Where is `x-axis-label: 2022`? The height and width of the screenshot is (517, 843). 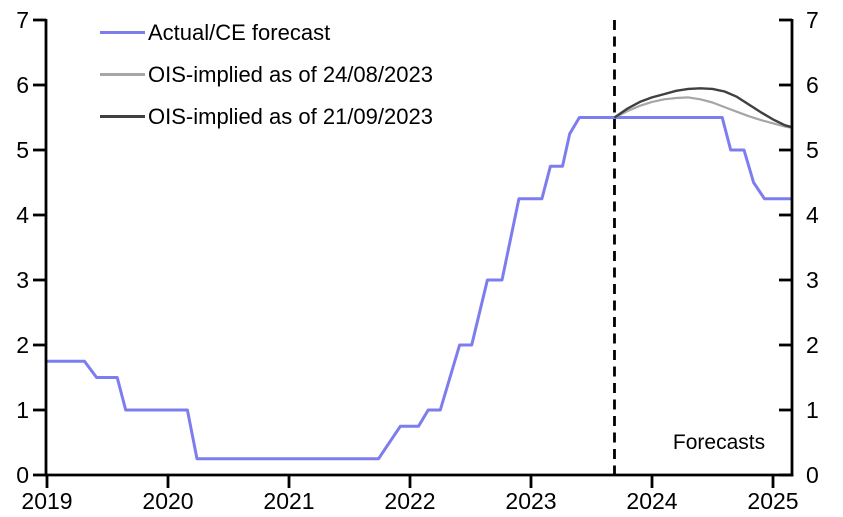
x-axis-label: 2022 is located at coordinates (409, 501).